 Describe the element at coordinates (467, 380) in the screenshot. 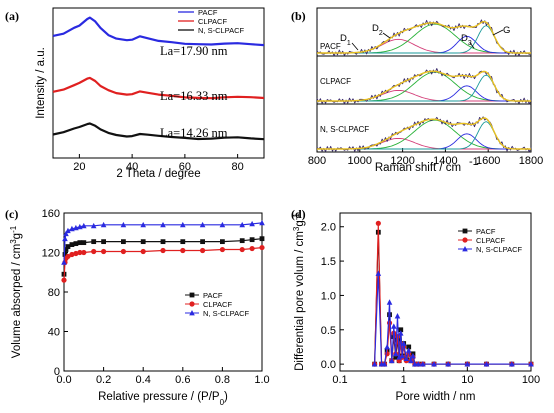

I see `panel-d-xtick-label: 10` at that location.